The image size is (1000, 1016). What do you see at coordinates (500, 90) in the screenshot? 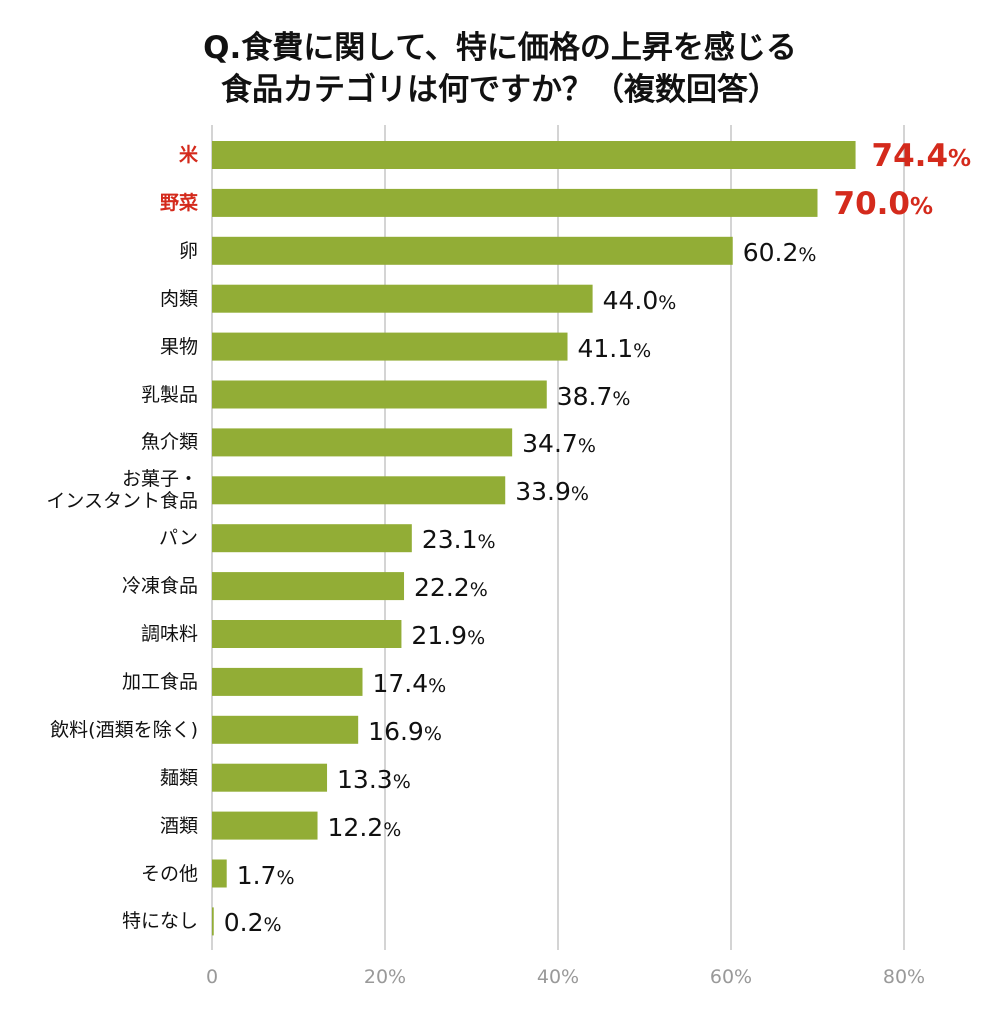
I see `chart-title-line-2: 食品カテゴリは何ですか？（複数回答）` at bounding box center [500, 90].